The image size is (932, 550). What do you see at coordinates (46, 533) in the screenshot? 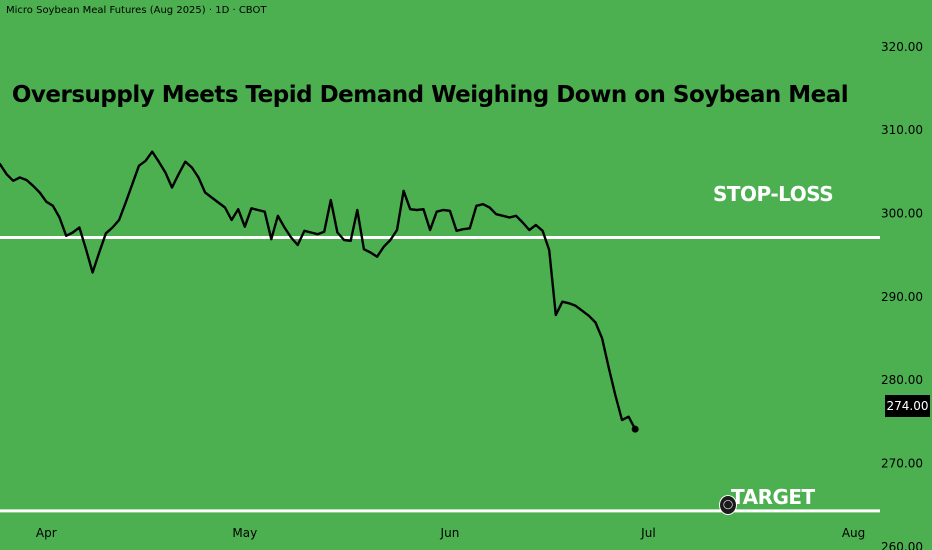
I see `x-tick-label: Apr` at bounding box center [46, 533].